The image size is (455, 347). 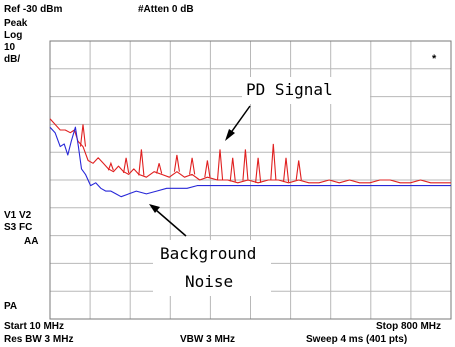 I want to click on vbw-label: VBW 3 MHz, so click(x=207, y=339).